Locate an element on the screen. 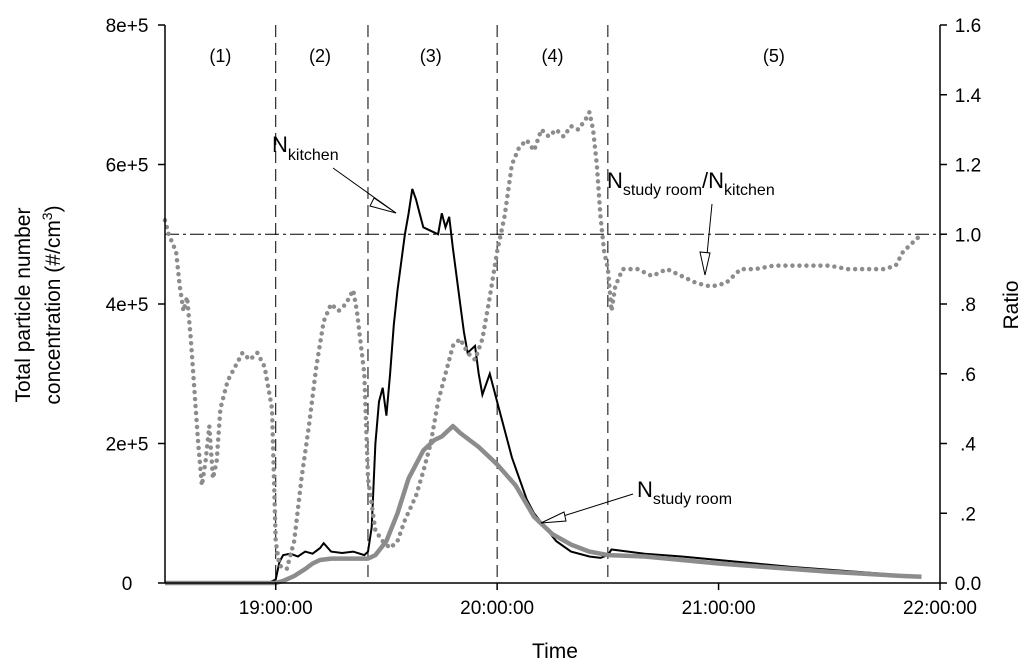 This screenshot has height=670, width=1036. y-axis-left-title-superscript: 3 is located at coordinates (47, 216).